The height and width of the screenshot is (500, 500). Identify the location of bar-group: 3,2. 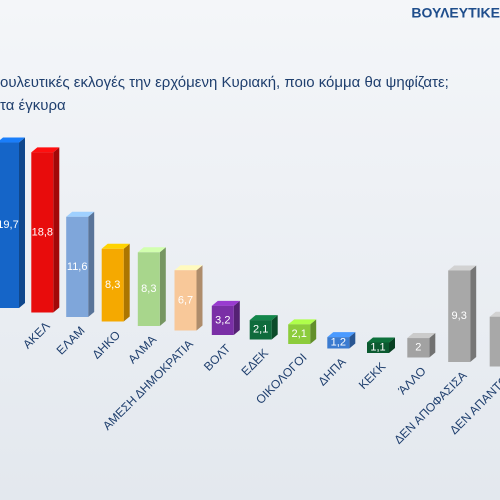
(225, 317).